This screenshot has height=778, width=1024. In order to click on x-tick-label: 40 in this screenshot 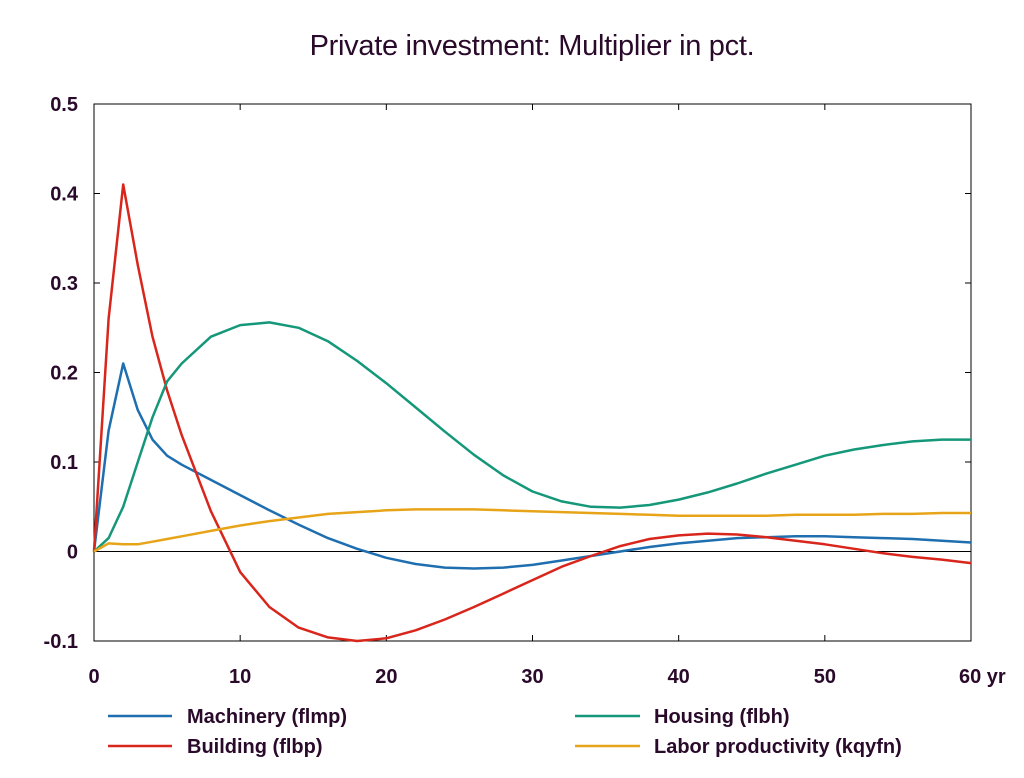, I will do `click(679, 677)`.